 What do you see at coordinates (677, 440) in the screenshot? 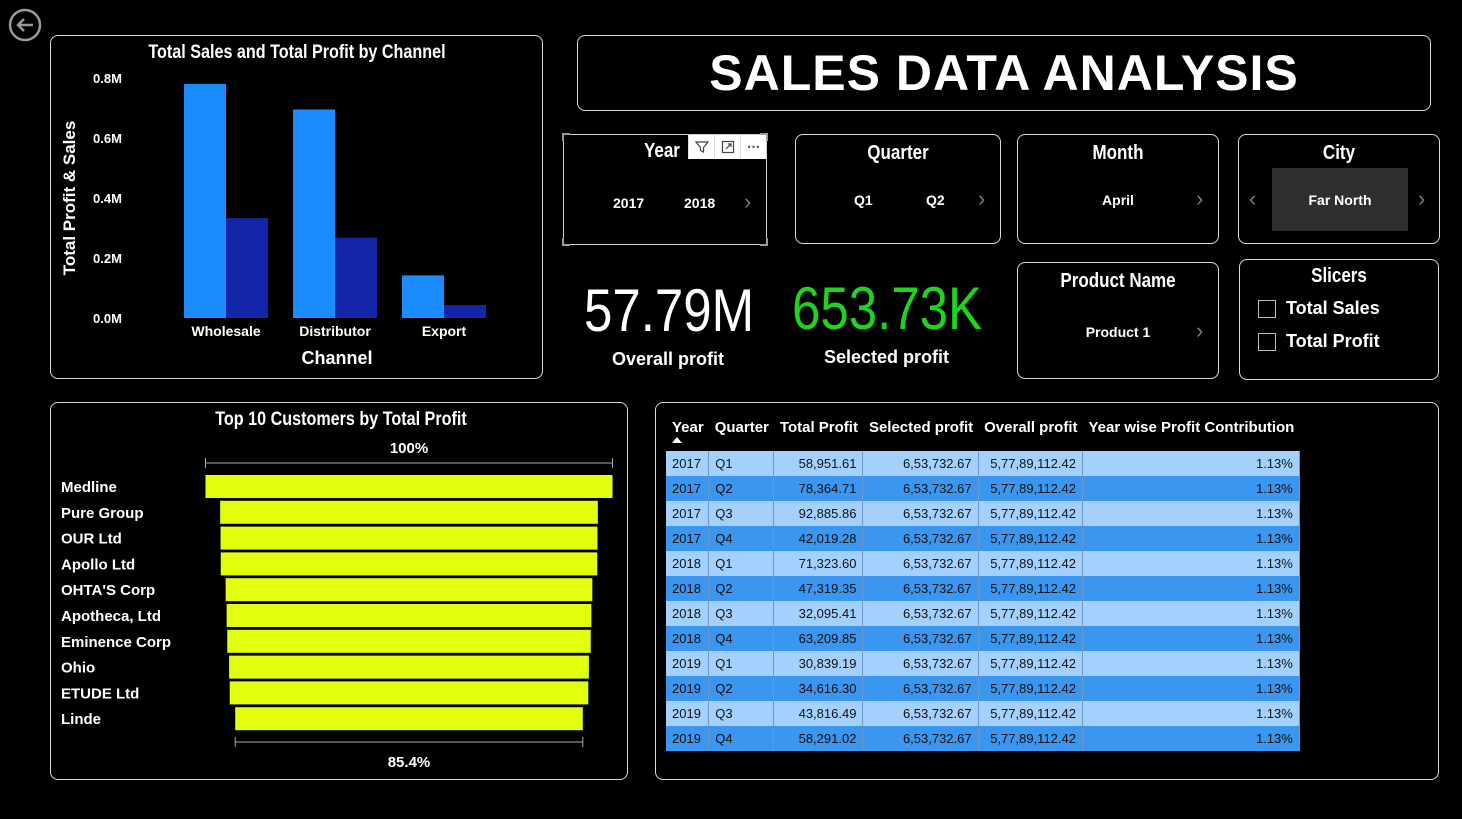
I see `sort-ascending-icon` at bounding box center [677, 440].